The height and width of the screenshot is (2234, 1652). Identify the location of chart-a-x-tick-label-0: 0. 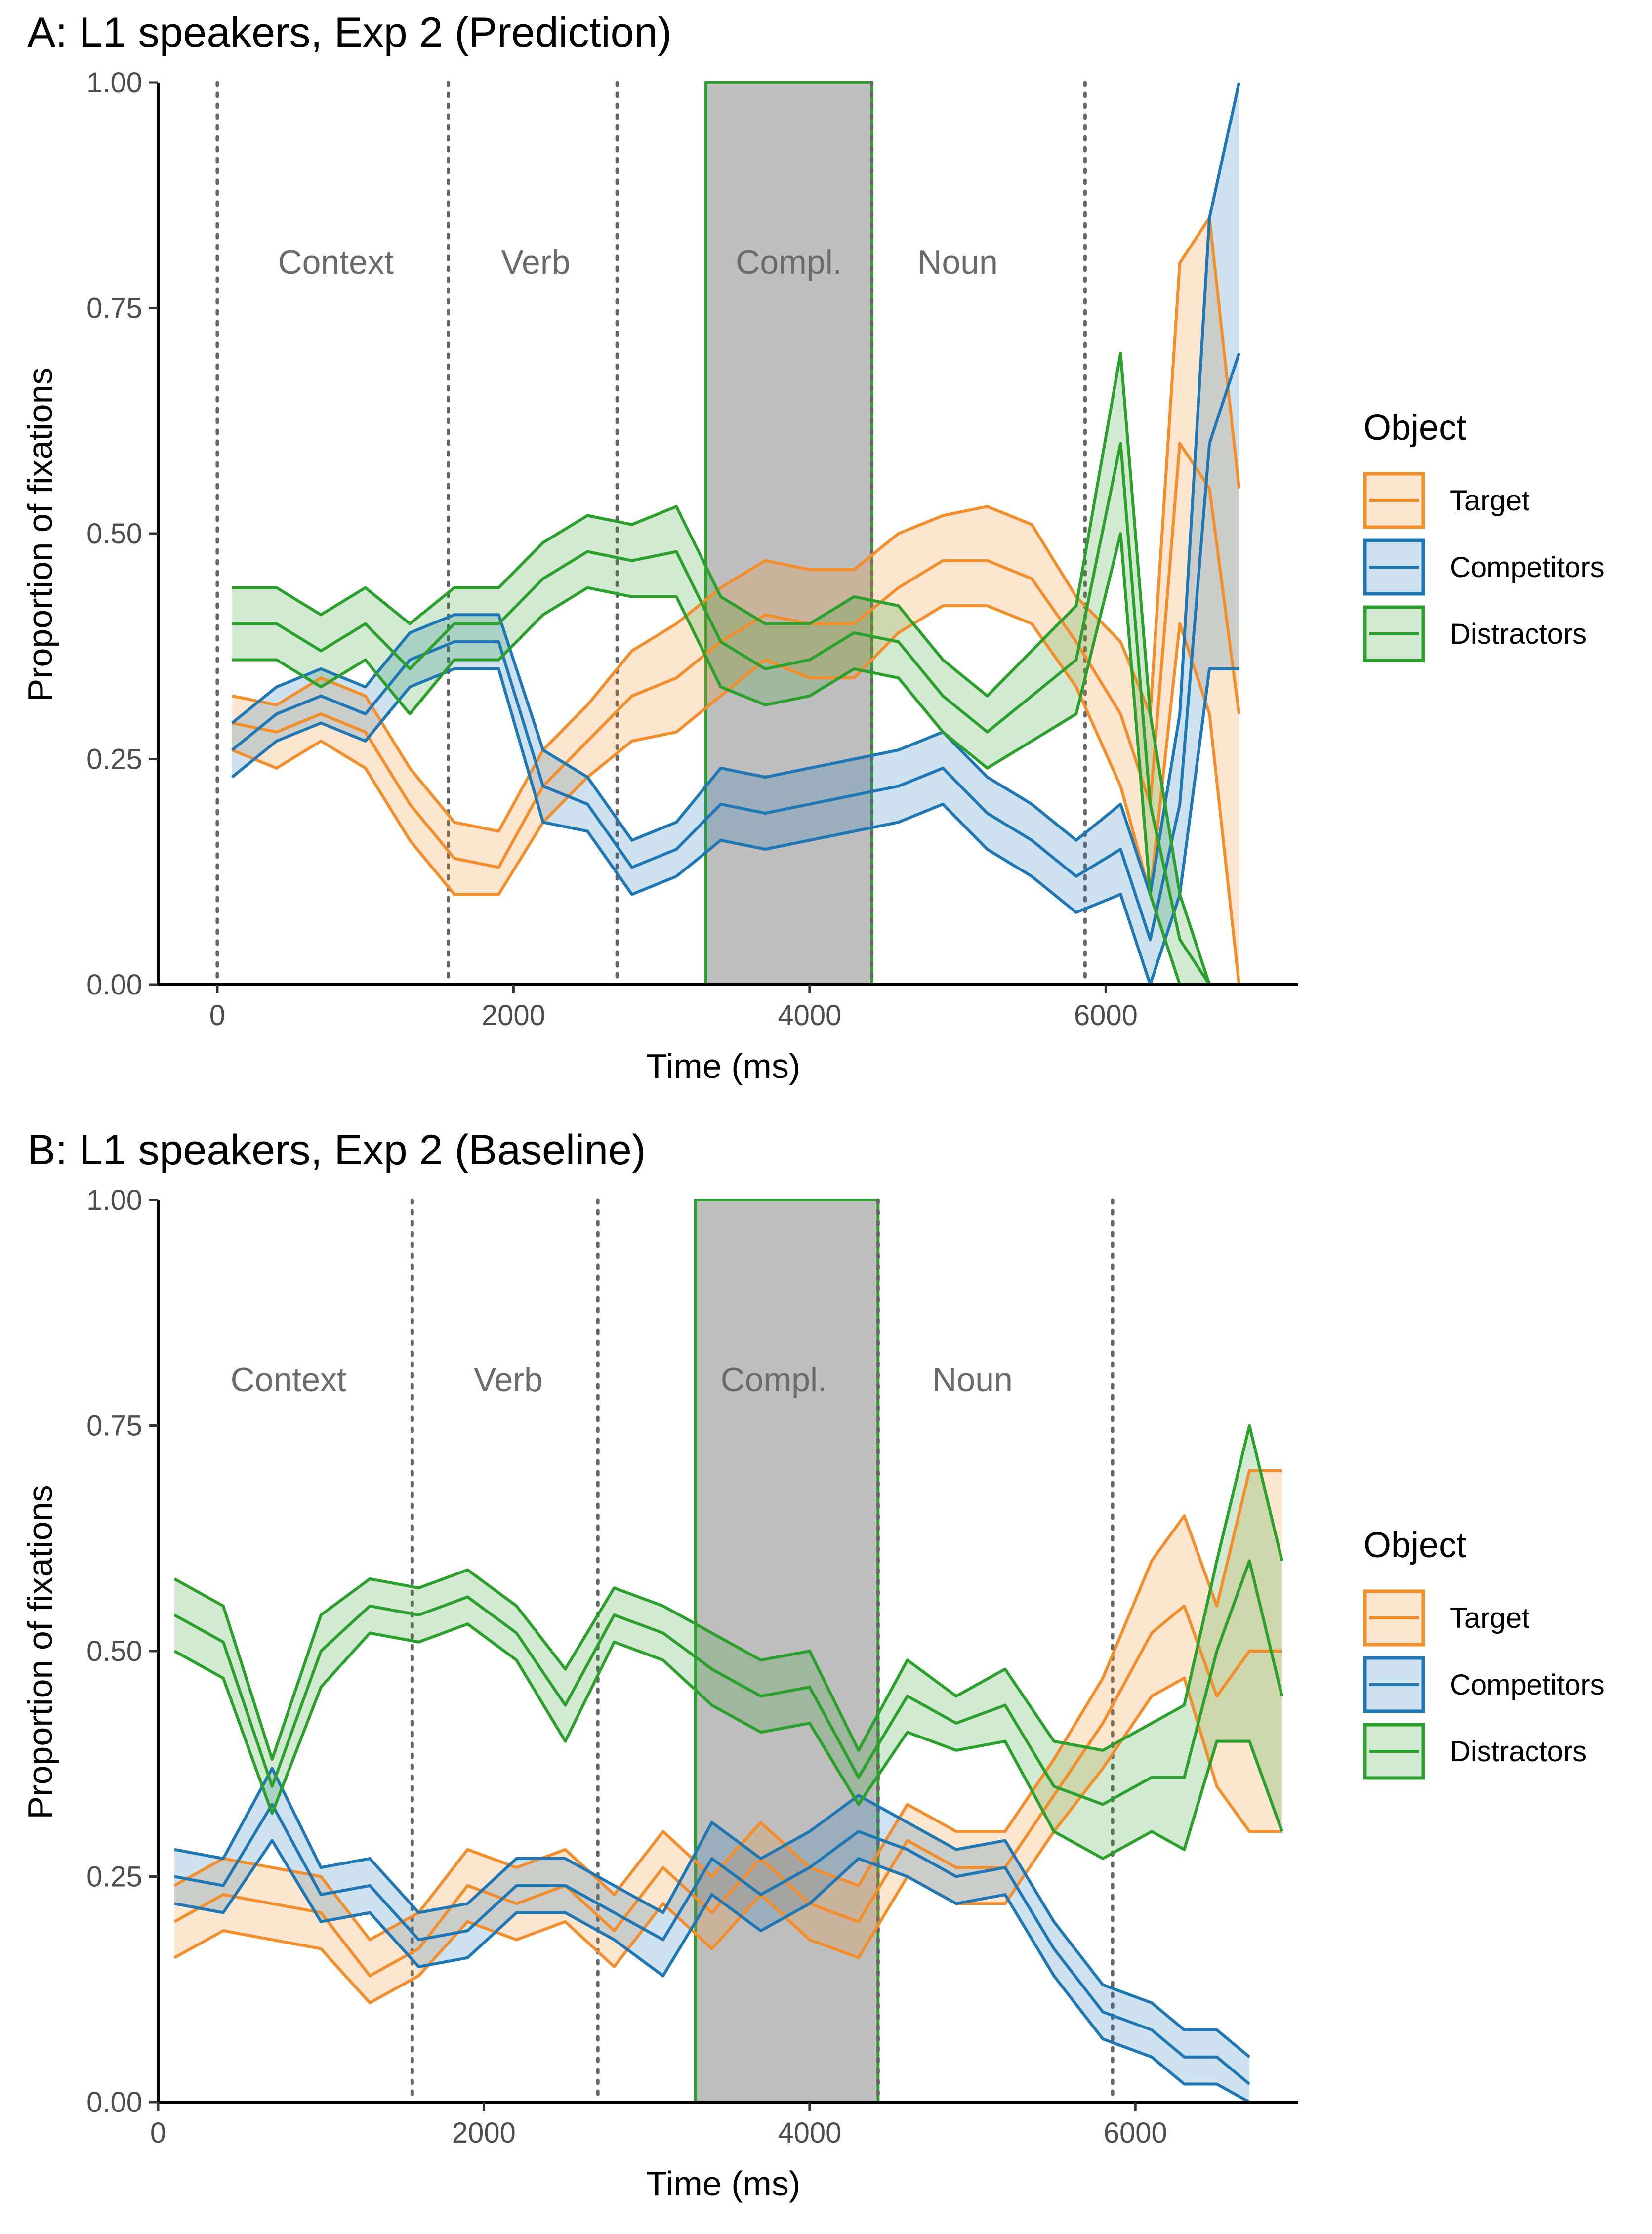
(217, 1015).